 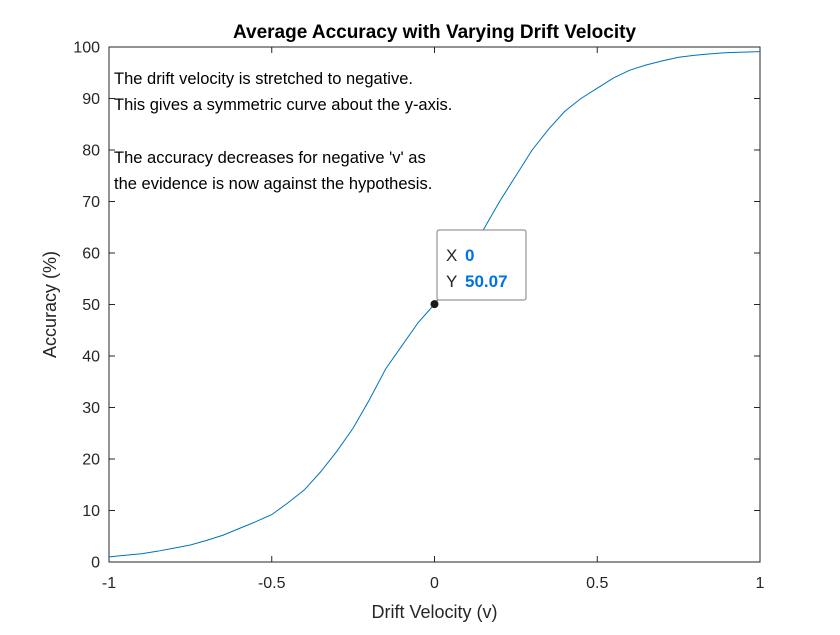 I want to click on y-tick-label: 60, so click(x=91, y=254).